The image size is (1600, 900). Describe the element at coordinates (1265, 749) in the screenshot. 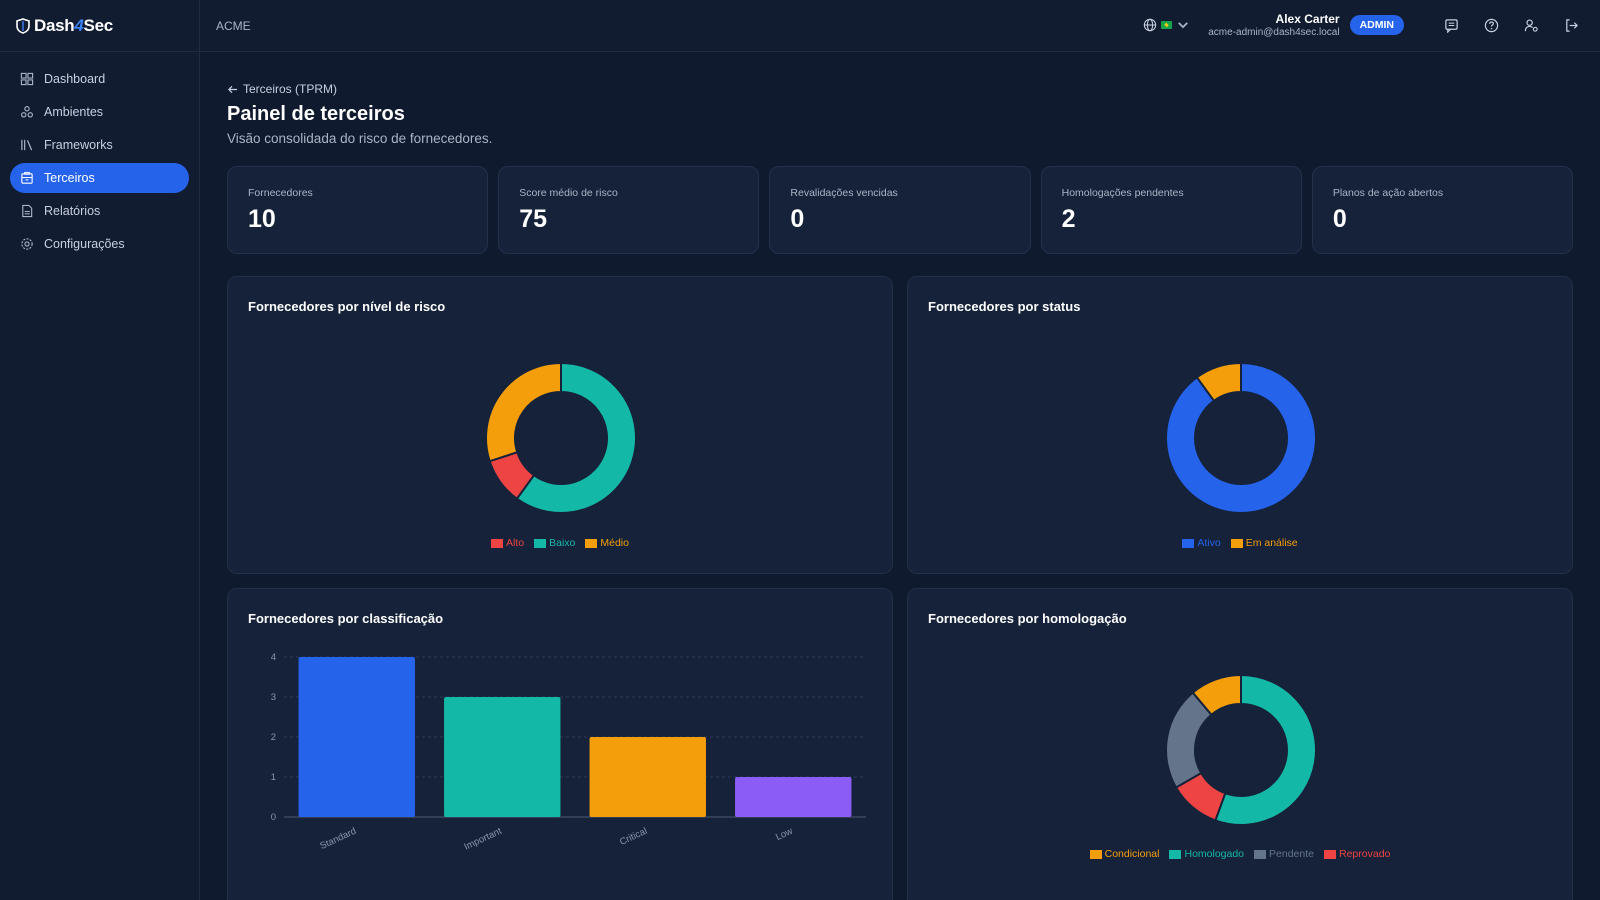

I see `donut-slice-homologado` at that location.